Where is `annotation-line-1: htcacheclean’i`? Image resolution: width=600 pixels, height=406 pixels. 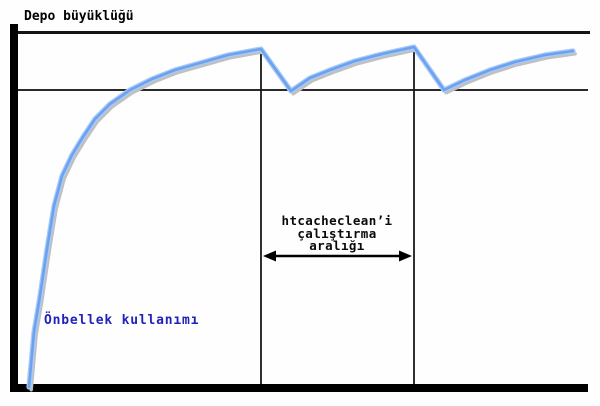
annotation-line-1: htcacheclean’i is located at coordinates (337, 220).